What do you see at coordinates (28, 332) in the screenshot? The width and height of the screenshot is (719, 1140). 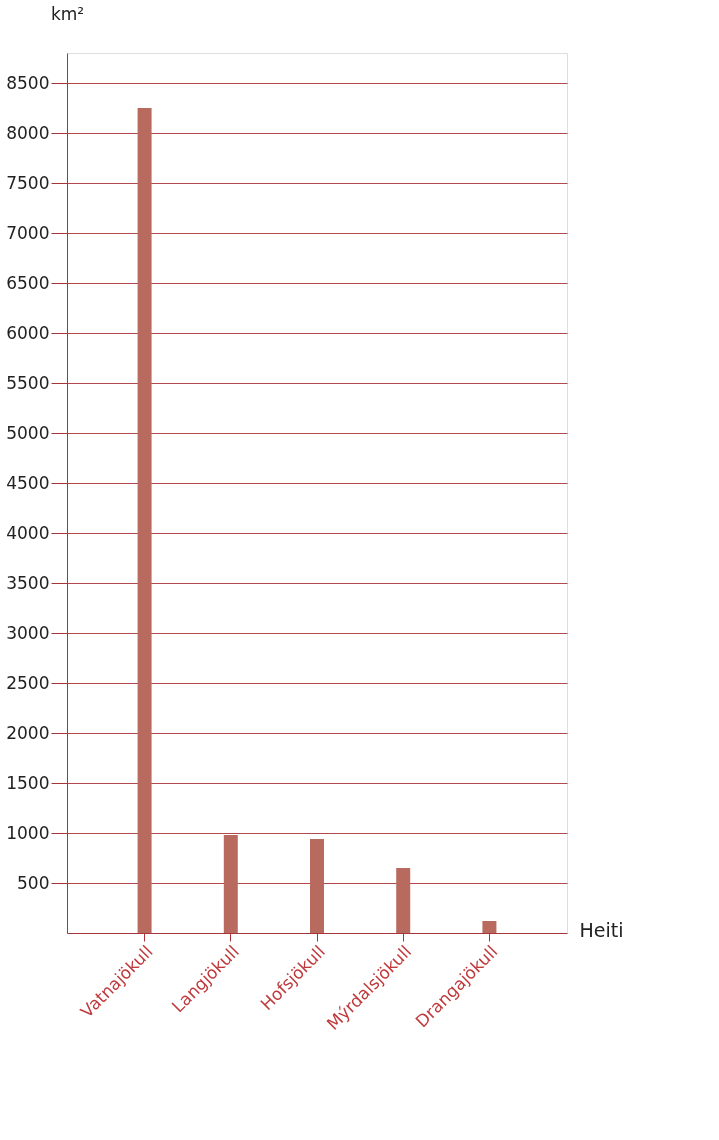 I see `y-tick-label: 6000` at bounding box center [28, 332].